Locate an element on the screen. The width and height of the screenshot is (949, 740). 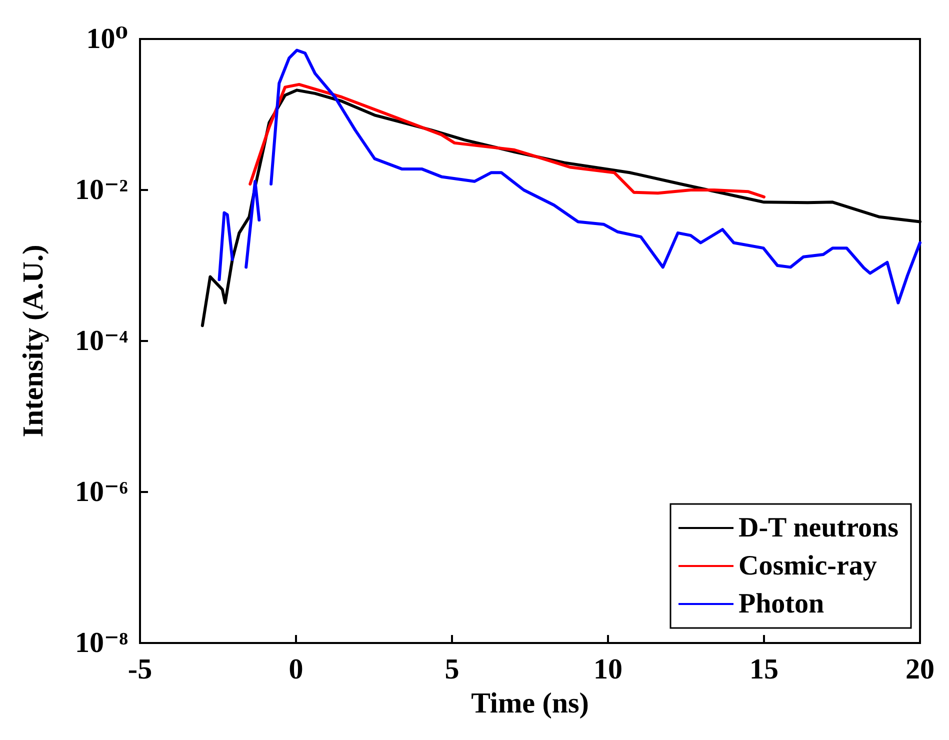
y-axis-title: Intensity (A.U.) is located at coordinates (34, 341).